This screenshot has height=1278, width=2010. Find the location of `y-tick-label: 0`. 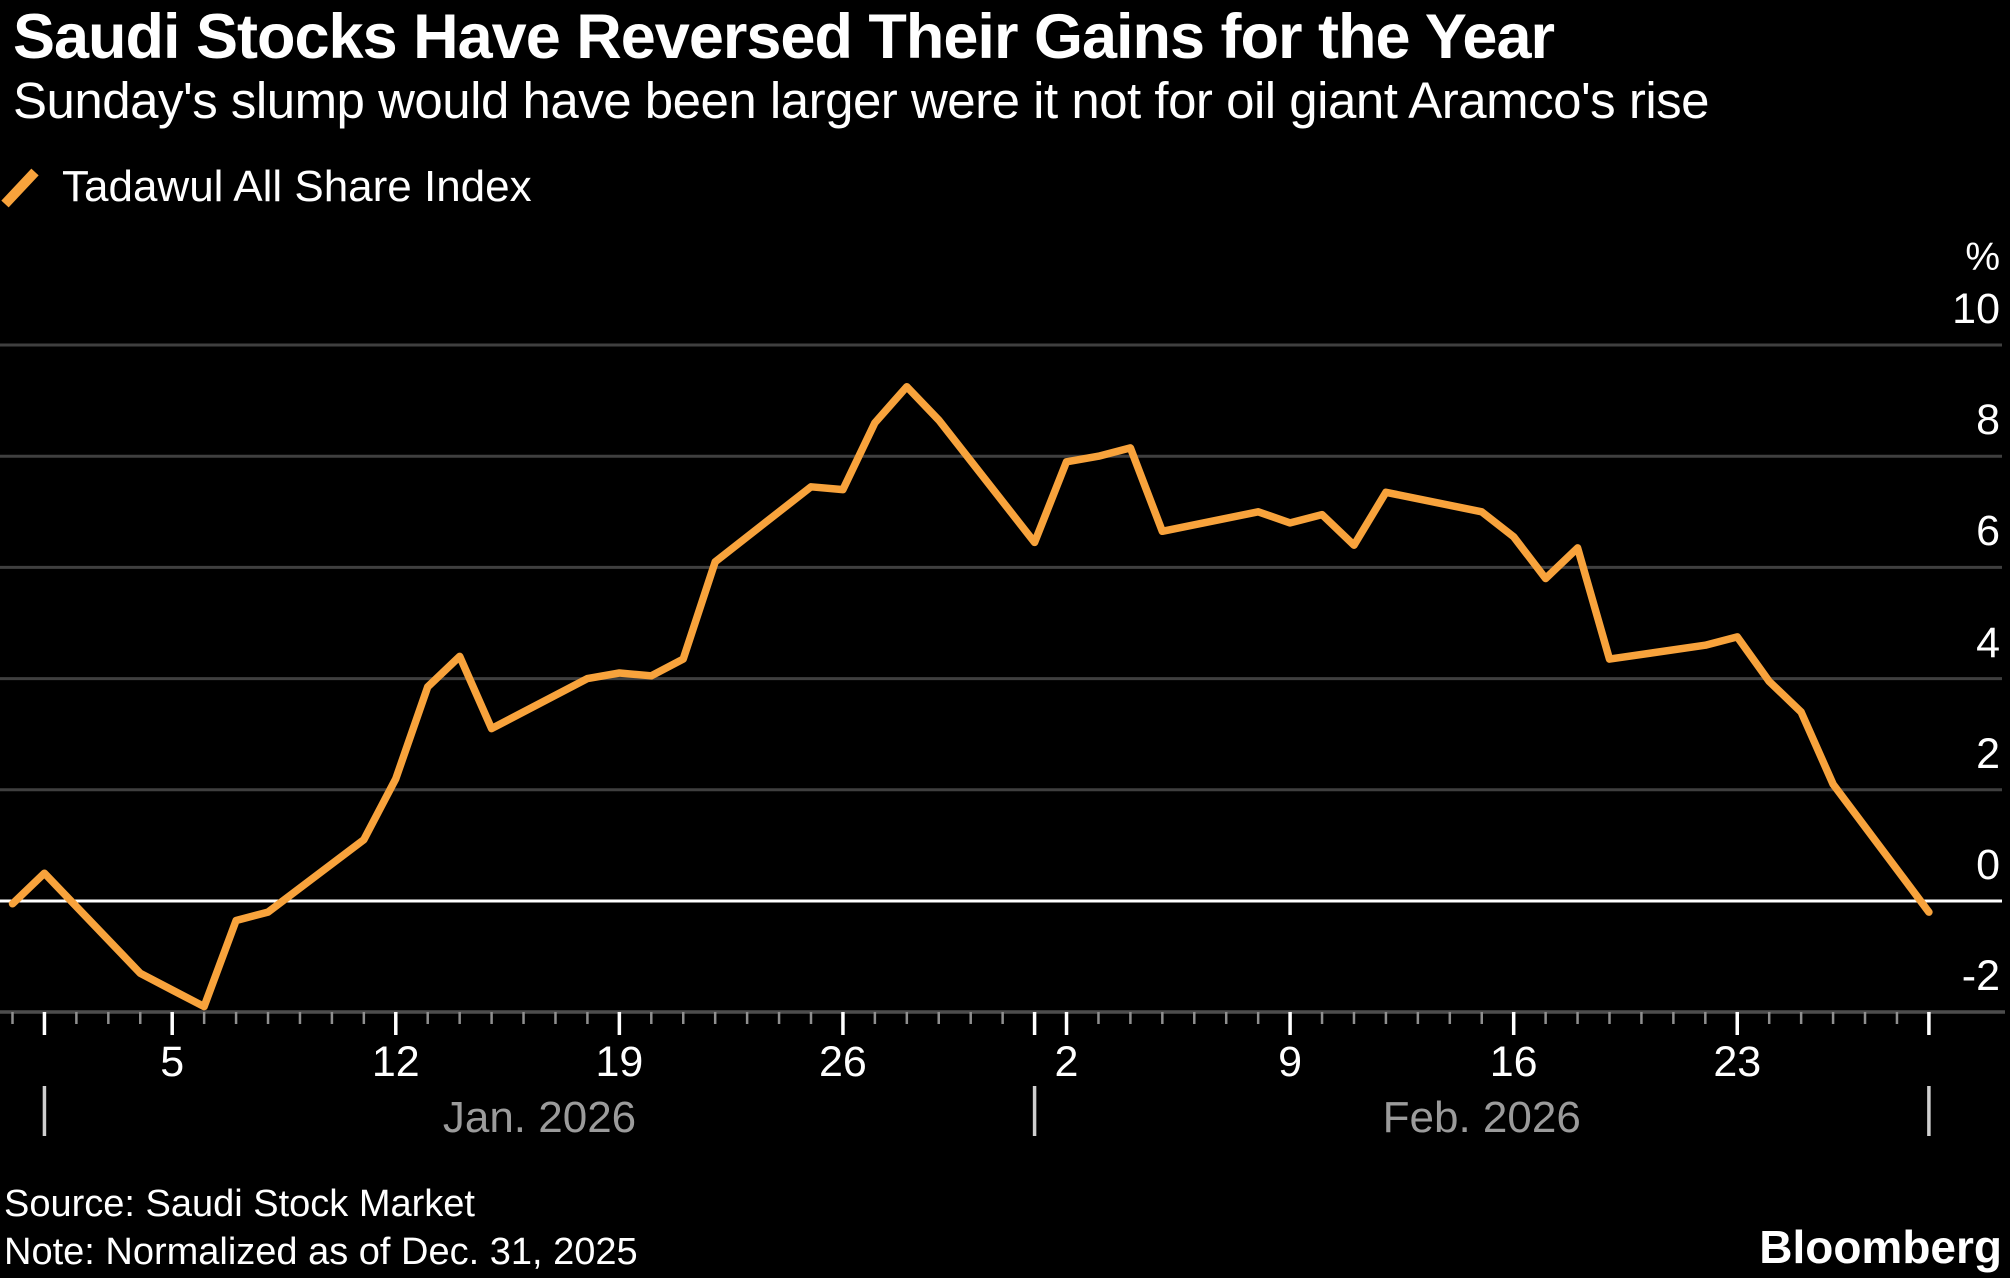

y-tick-label: 0 is located at coordinates (1988, 865).